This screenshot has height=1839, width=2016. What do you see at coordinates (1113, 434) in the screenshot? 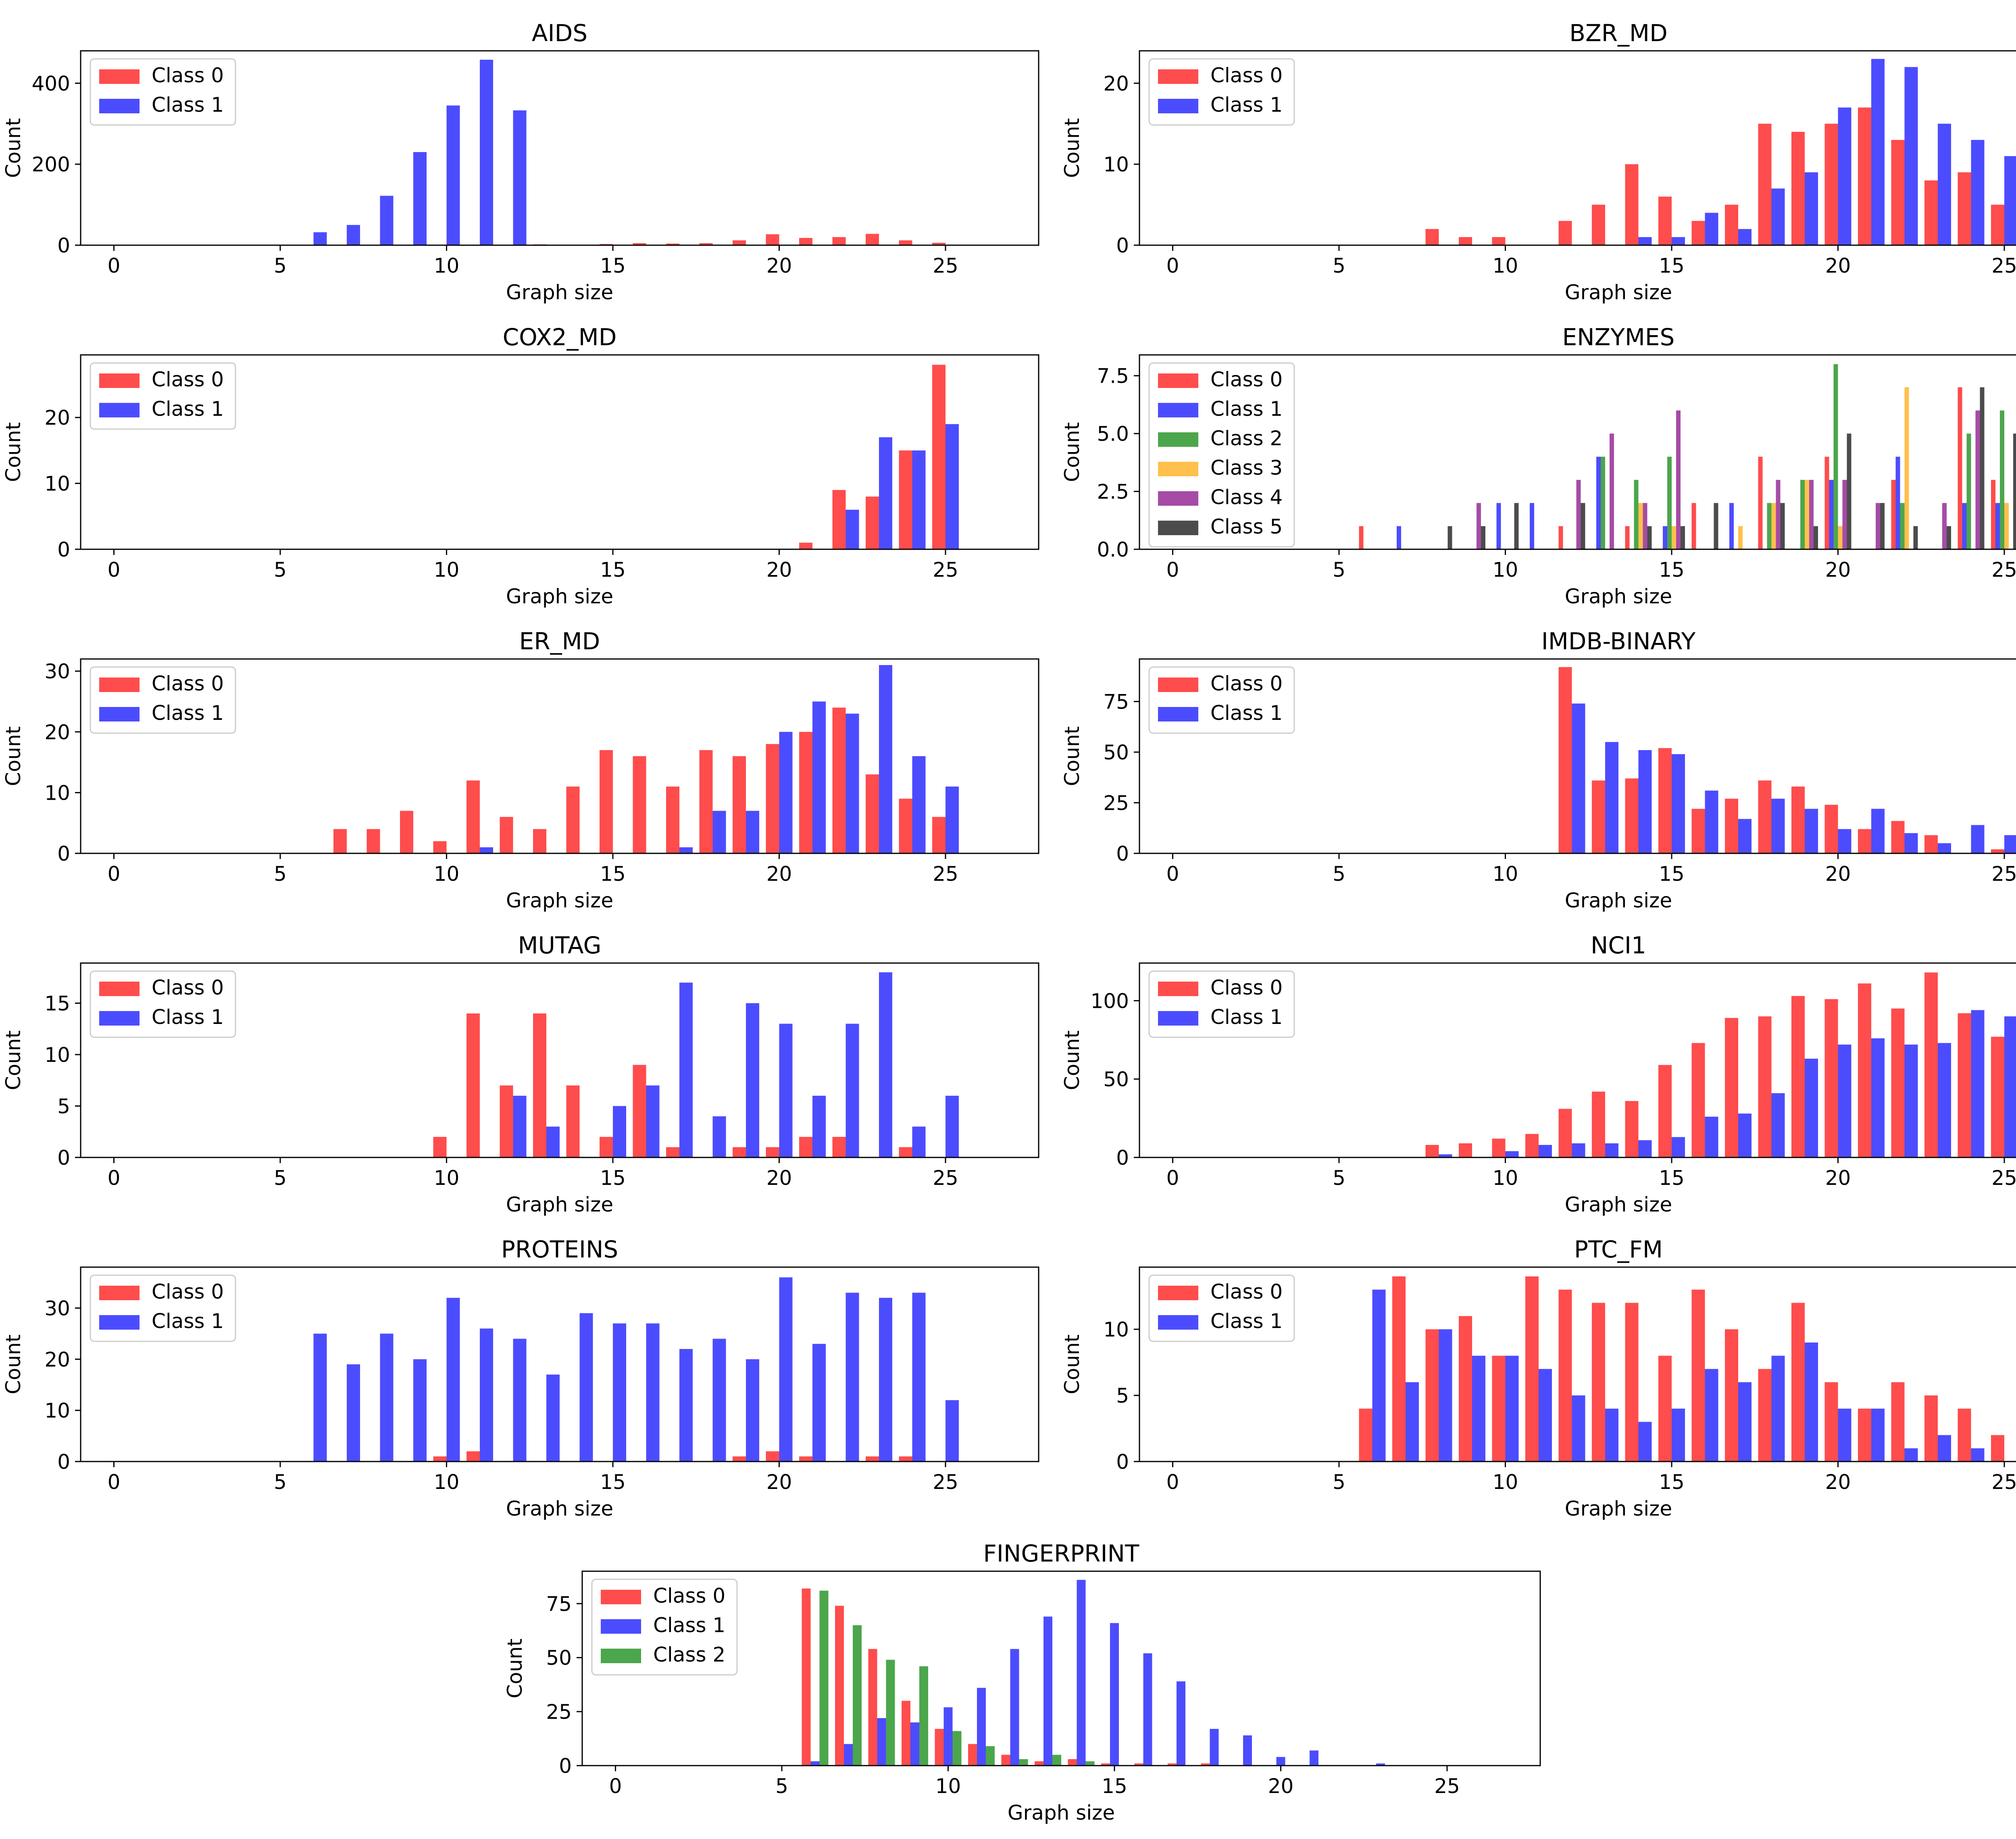
I see `y-tick-label: 5.0` at bounding box center [1113, 434].